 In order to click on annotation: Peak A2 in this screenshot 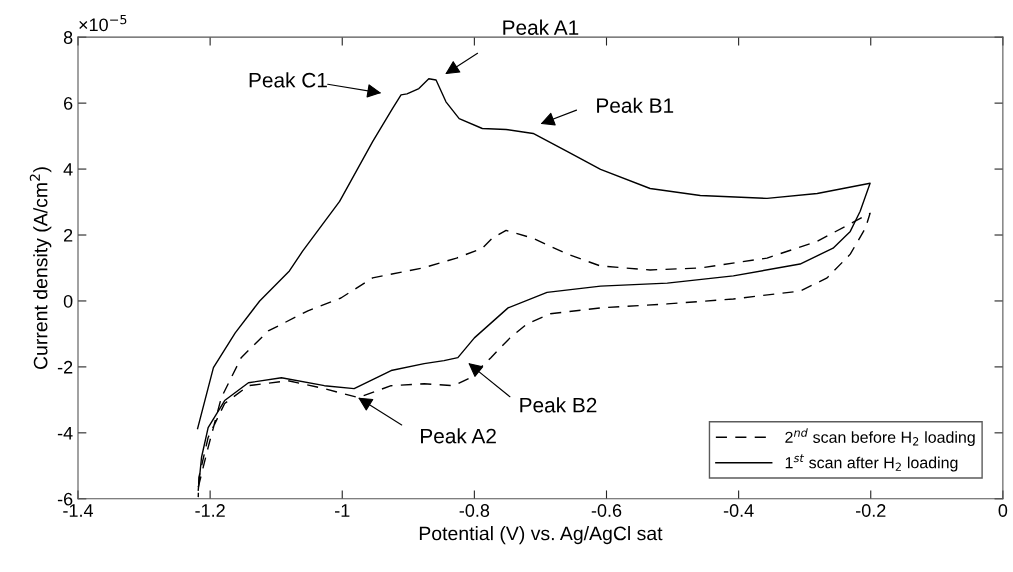, I will do `click(458, 436)`.